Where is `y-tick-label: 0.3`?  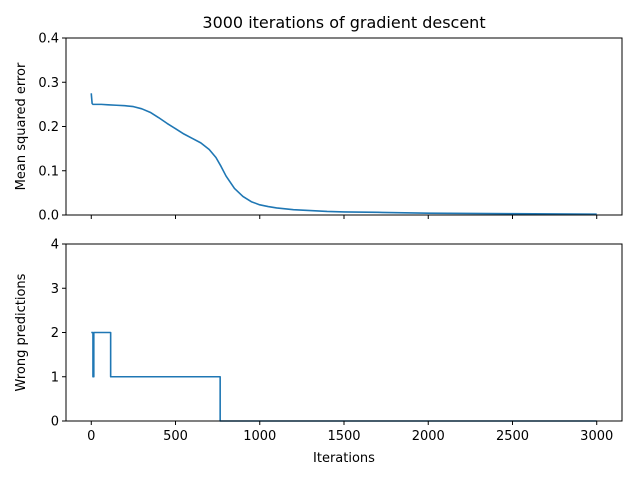 y-tick-label: 0.3 is located at coordinates (48, 83).